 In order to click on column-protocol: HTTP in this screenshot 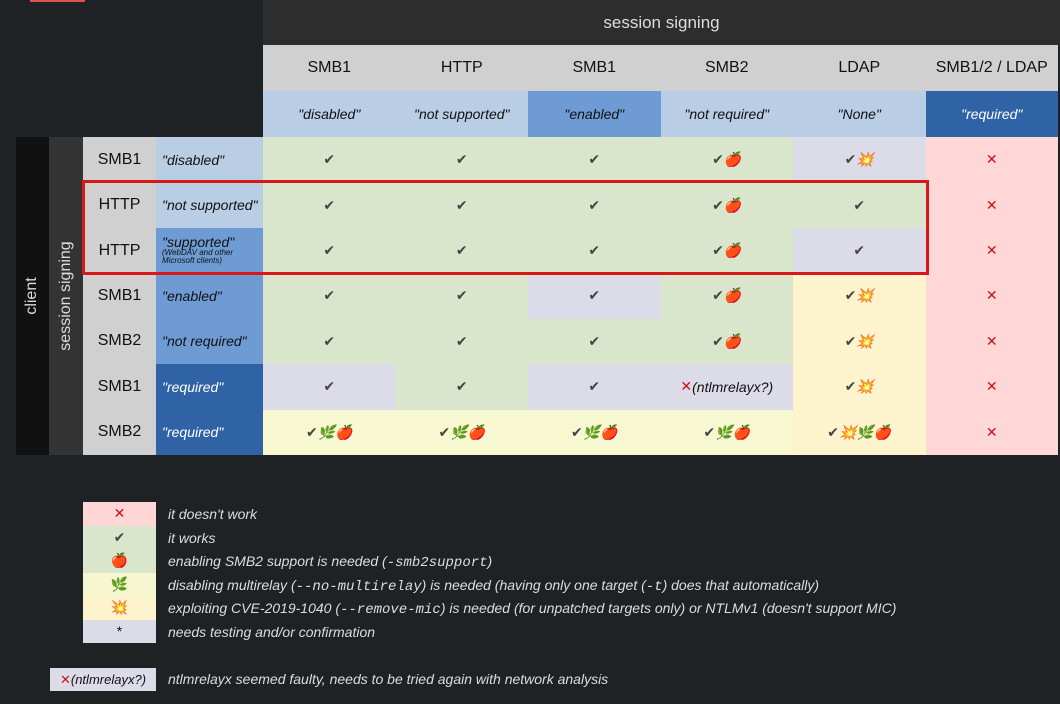, I will do `click(461, 68)`.